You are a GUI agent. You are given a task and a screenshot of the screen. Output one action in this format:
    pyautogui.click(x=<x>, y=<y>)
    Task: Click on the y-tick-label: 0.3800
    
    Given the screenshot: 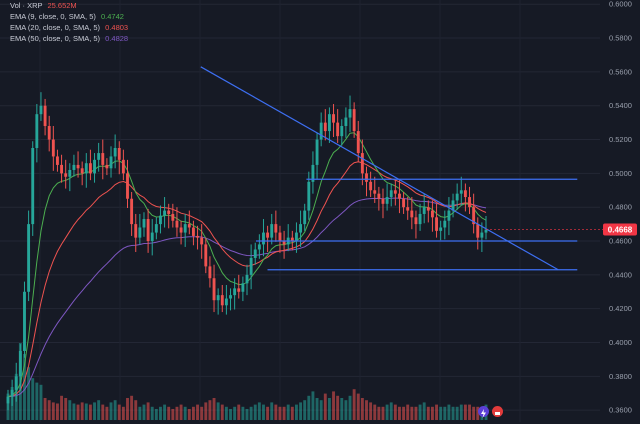 What is the action you would take?
    pyautogui.click(x=620, y=376)
    